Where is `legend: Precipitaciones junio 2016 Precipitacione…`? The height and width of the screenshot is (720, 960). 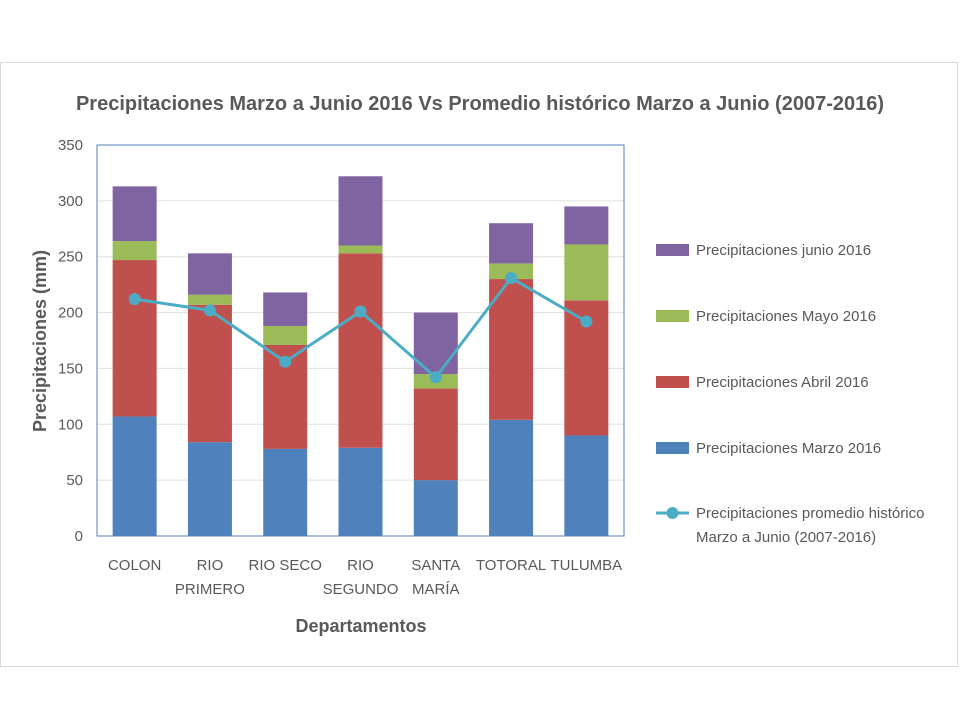
legend: Precipitaciones junio 2016 Precipitacione… is located at coordinates (790, 394).